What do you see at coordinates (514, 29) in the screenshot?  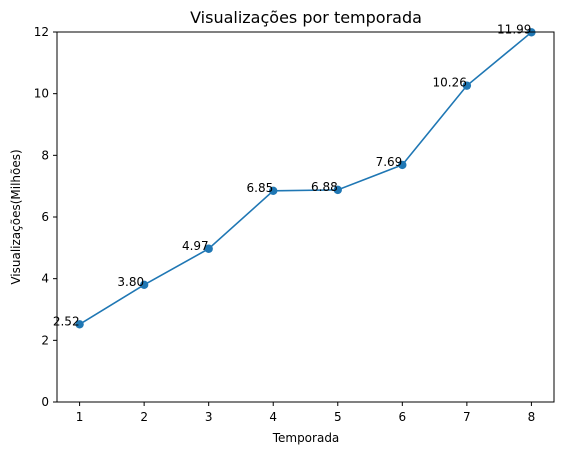 I see `data-label: 11.99` at bounding box center [514, 29].